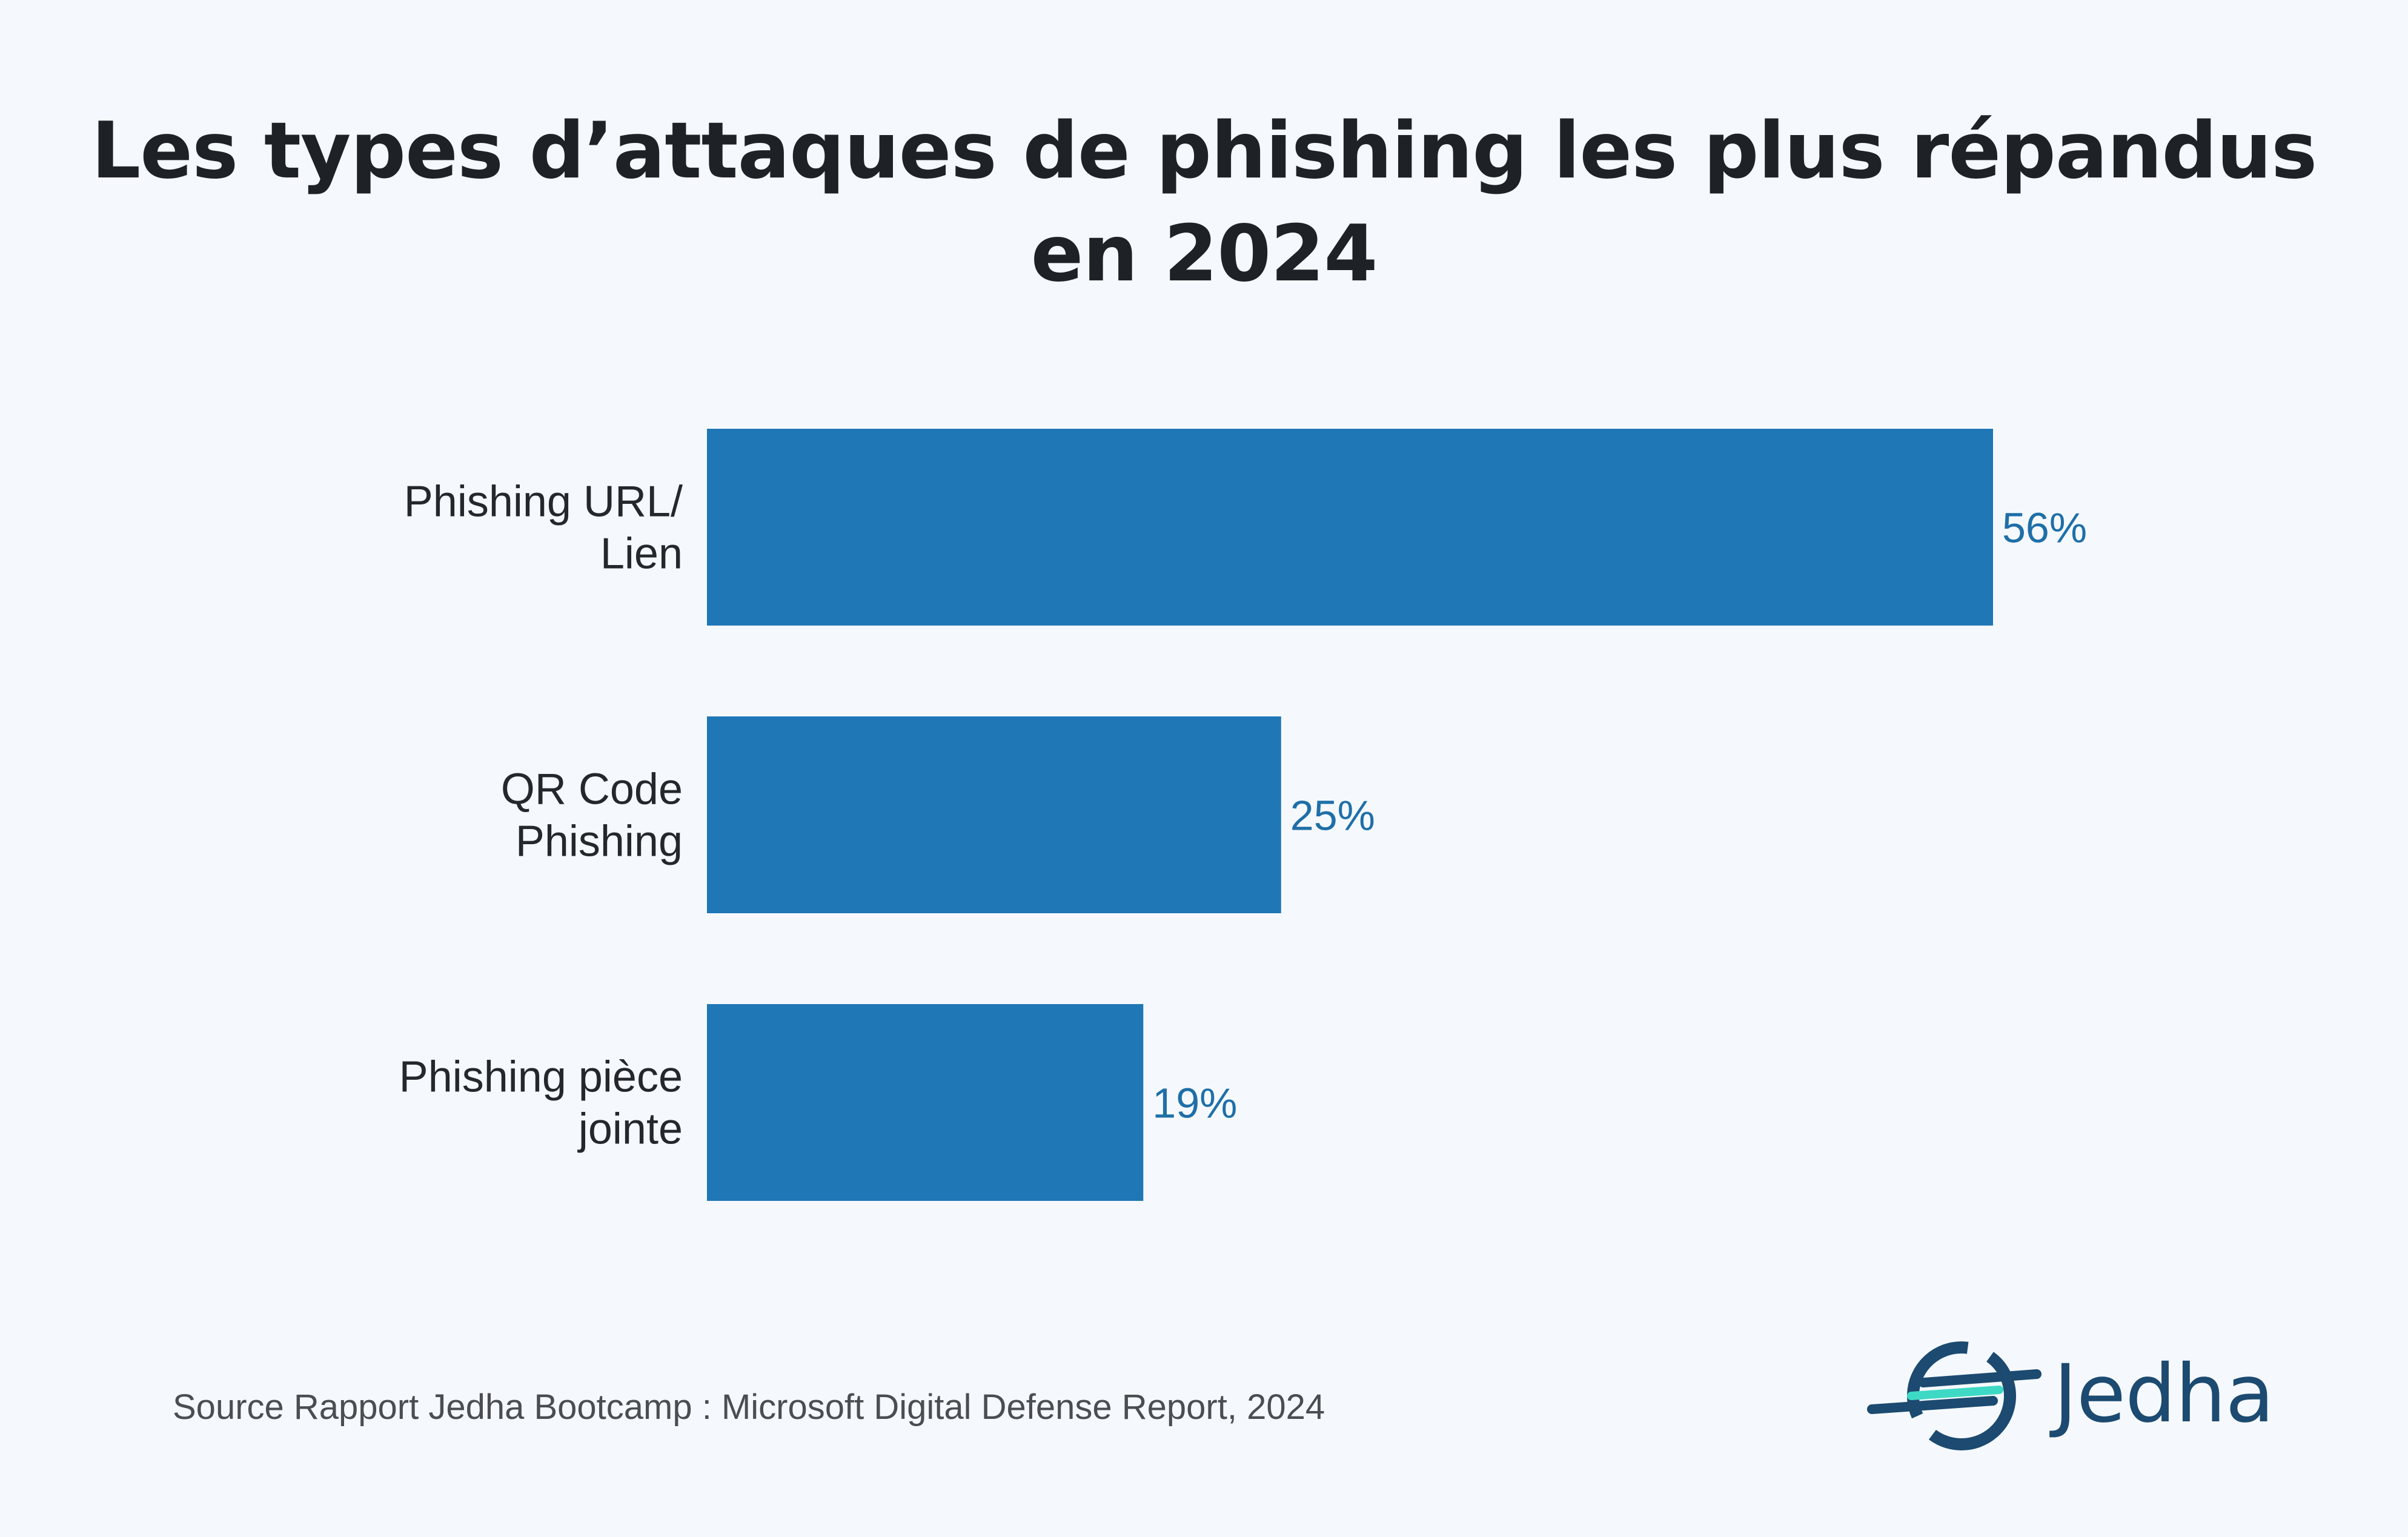 This screenshot has width=2408, height=1537. What do you see at coordinates (1204, 254) in the screenshot?
I see `chart-title-line-2: en 2024` at bounding box center [1204, 254].